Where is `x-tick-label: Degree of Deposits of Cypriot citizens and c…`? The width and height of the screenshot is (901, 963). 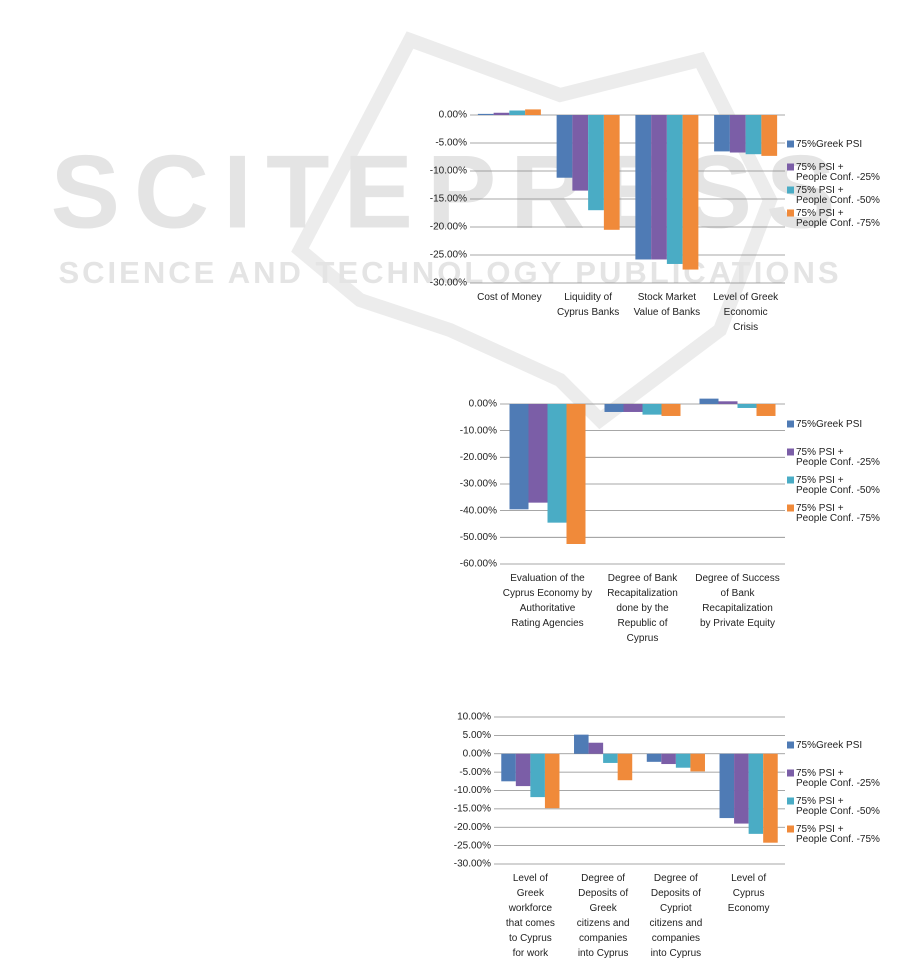
x-tick-label: Degree of Deposits of Cypriot citizens and c… is located at coordinates (675, 918).